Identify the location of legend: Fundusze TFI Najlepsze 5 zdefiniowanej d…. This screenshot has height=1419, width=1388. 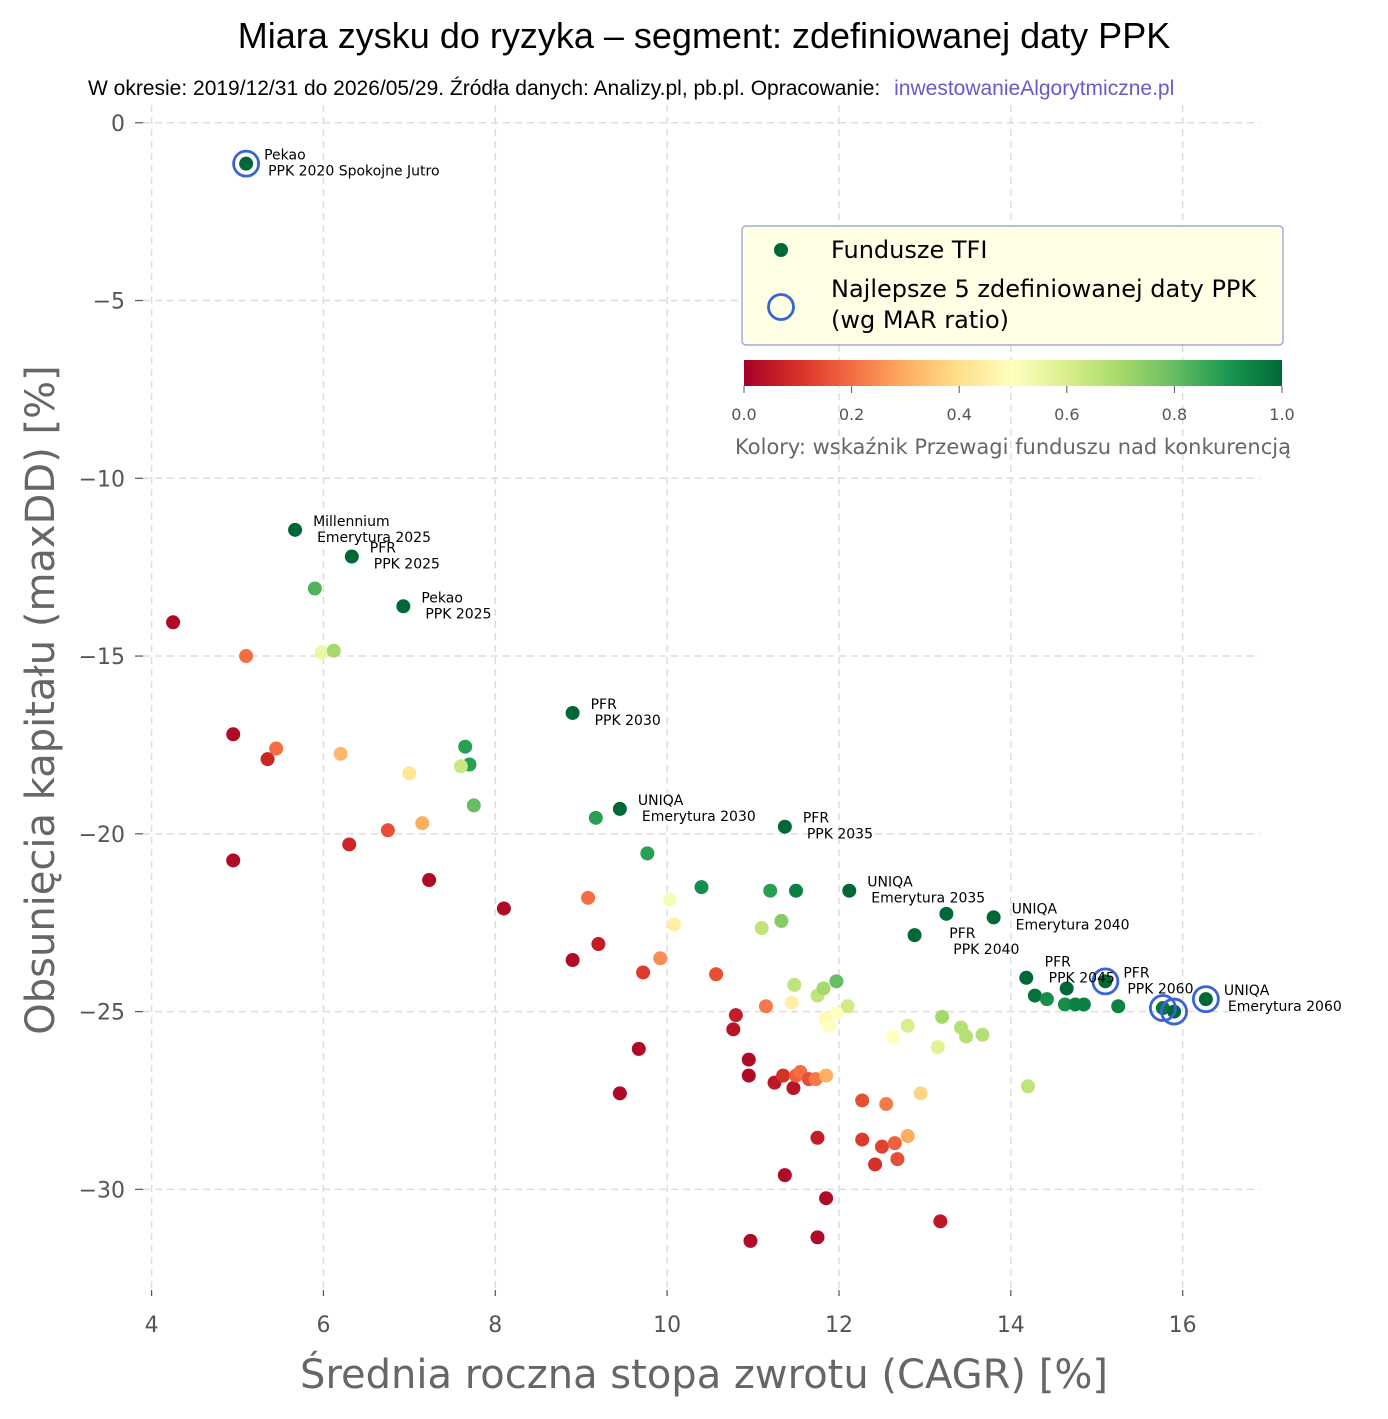
(1012, 285).